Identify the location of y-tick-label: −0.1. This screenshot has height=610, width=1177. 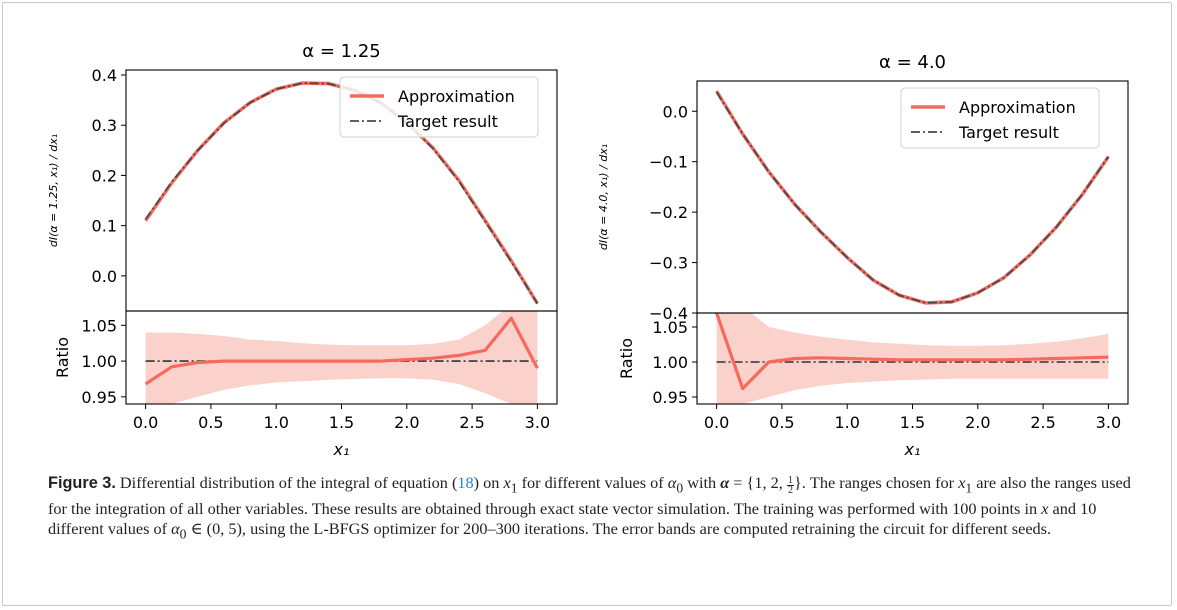
(668, 162).